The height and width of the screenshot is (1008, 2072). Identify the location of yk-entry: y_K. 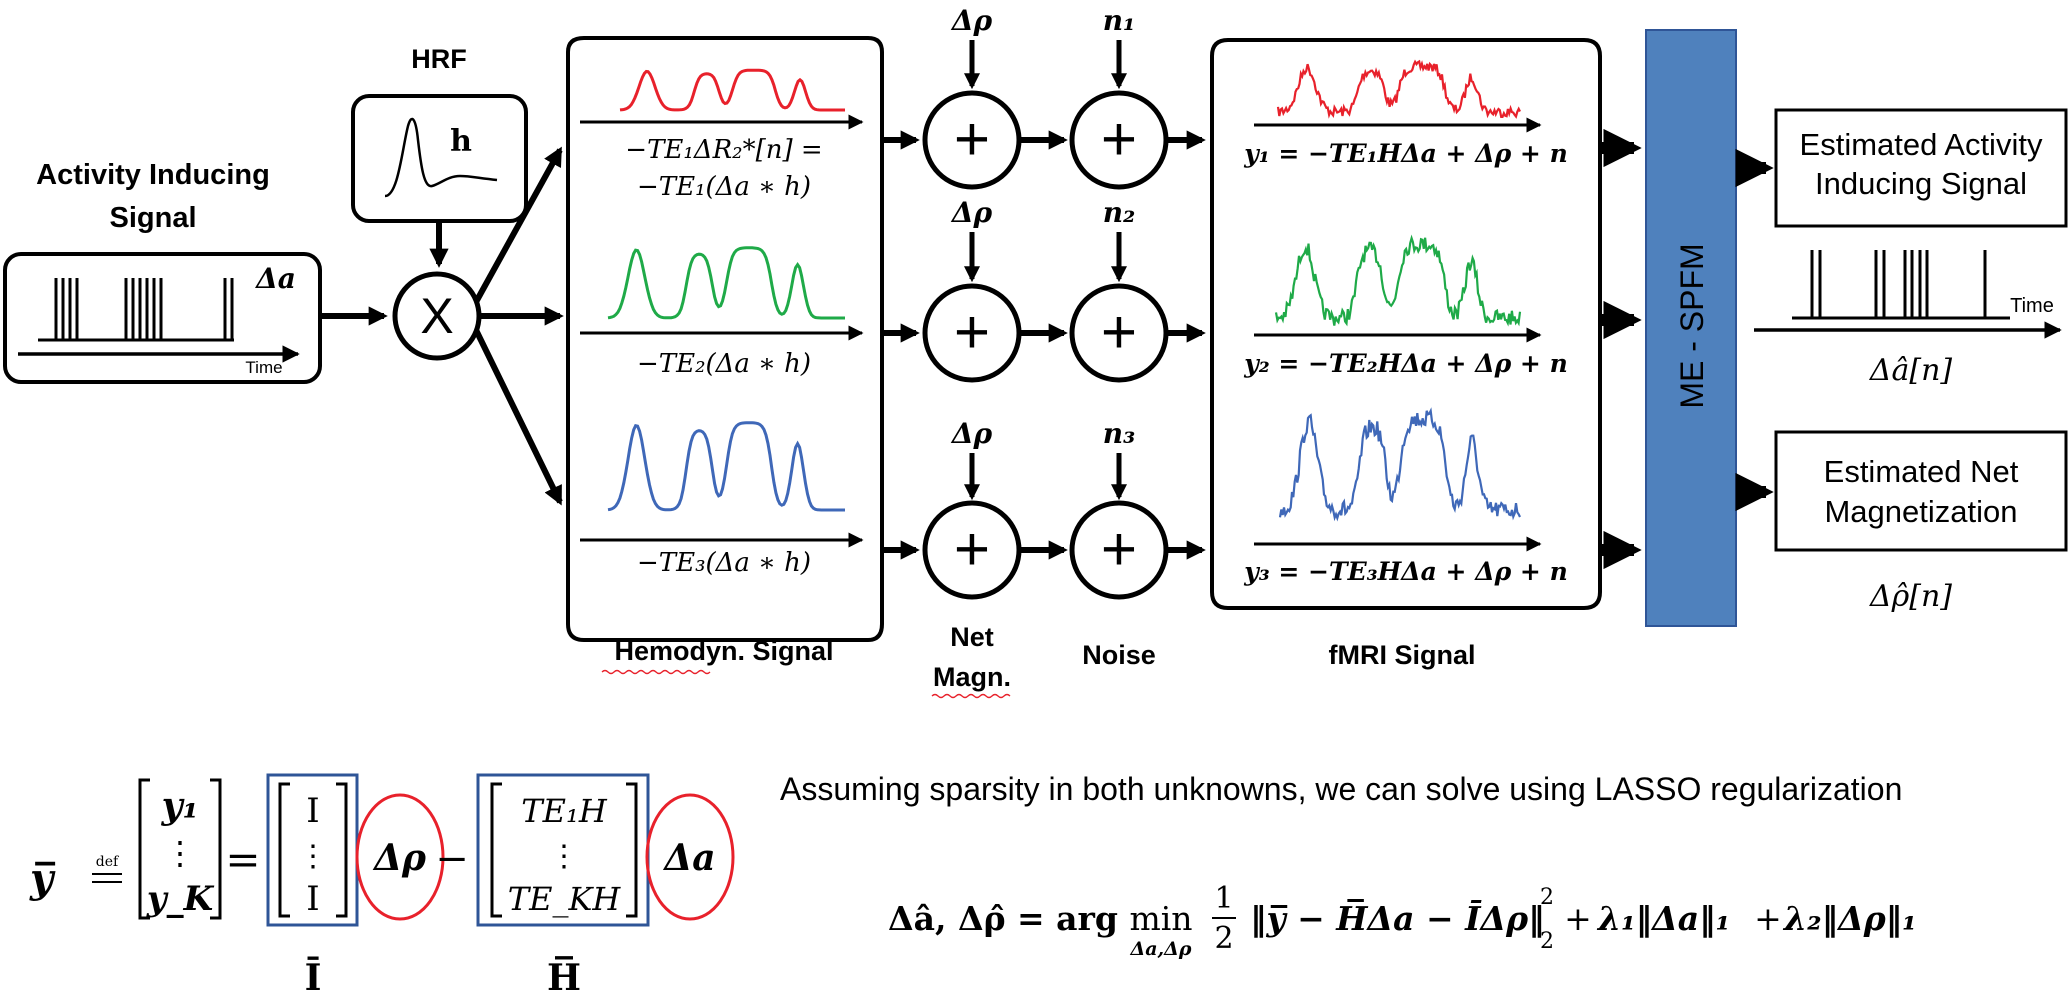
(180, 899).